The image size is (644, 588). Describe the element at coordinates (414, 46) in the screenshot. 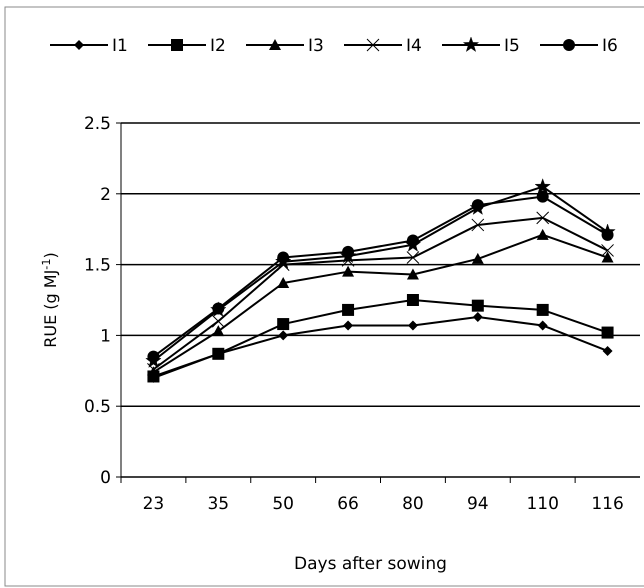

I see `legend-label: I4` at that location.